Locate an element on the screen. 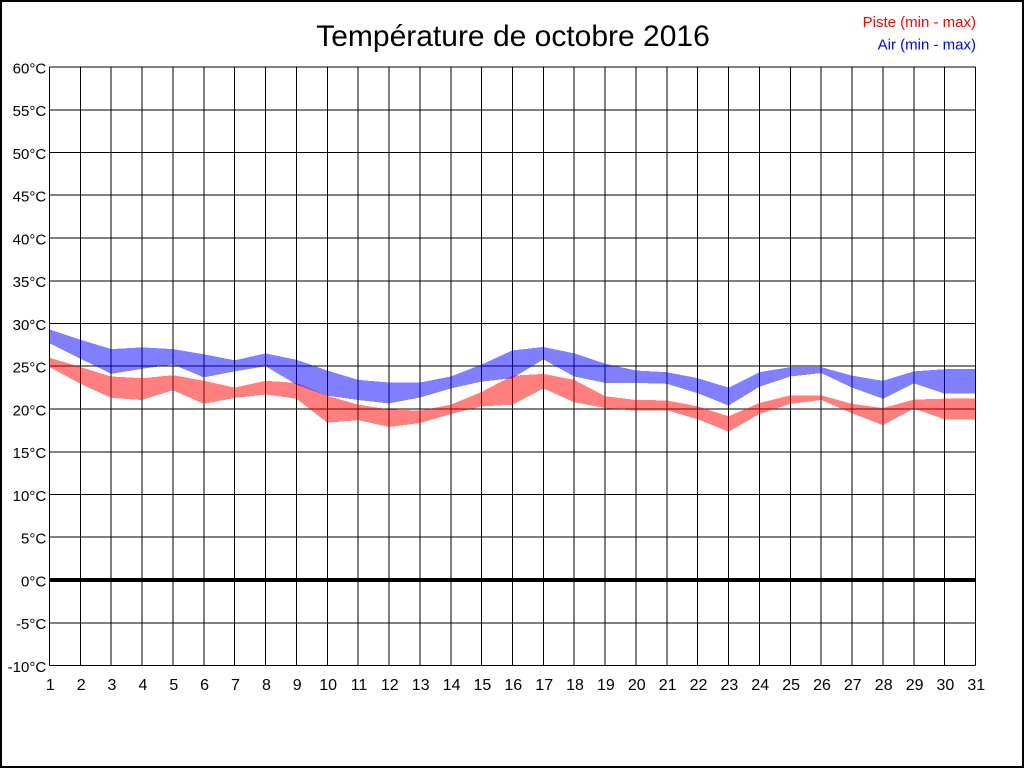  svg-text: 9 is located at coordinates (297, 685).